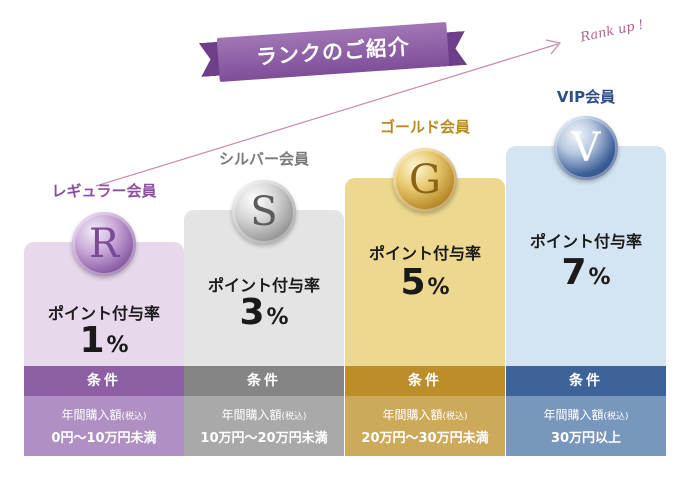 This screenshot has width=692, height=479. What do you see at coordinates (263, 159) in the screenshot?
I see `rank-name: シルバー会員` at bounding box center [263, 159].